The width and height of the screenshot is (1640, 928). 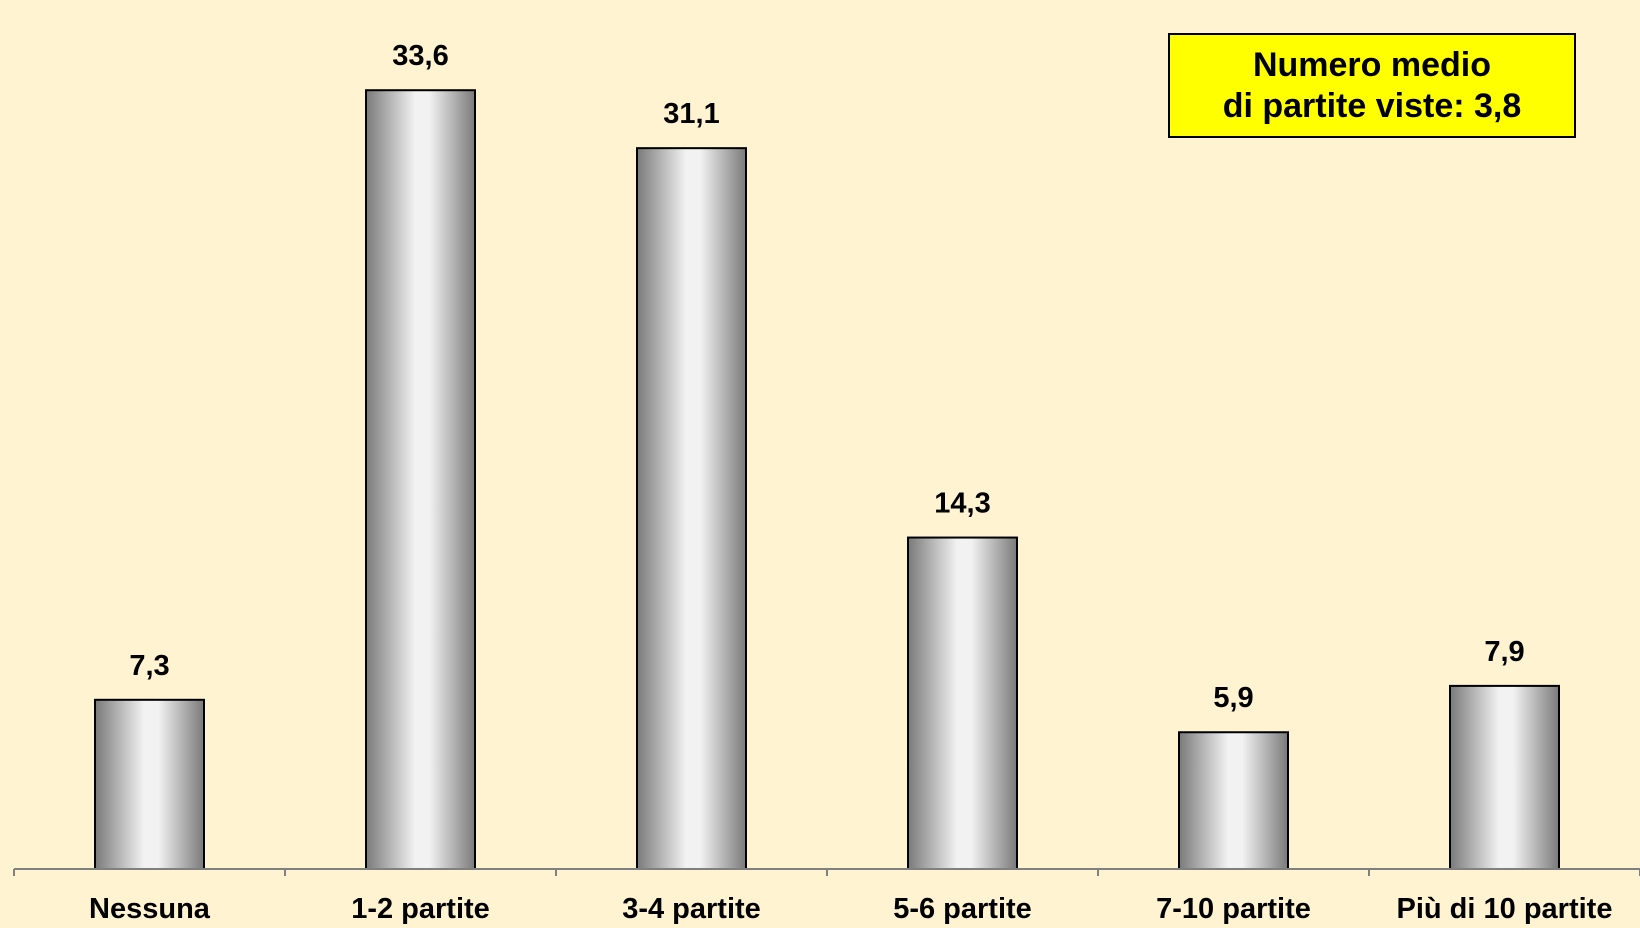 What do you see at coordinates (826, 872) in the screenshot?
I see `x-axis` at bounding box center [826, 872].